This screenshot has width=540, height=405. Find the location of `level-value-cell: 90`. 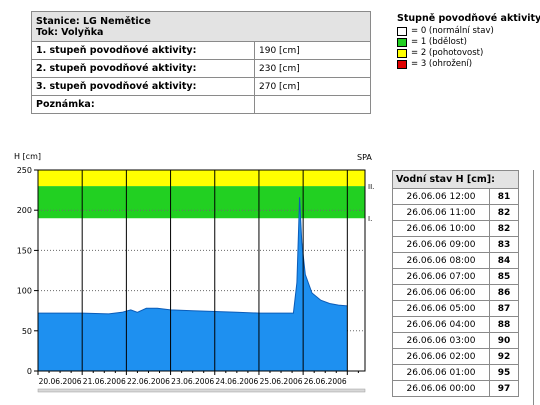

level-value-cell: 90 is located at coordinates (504, 340).